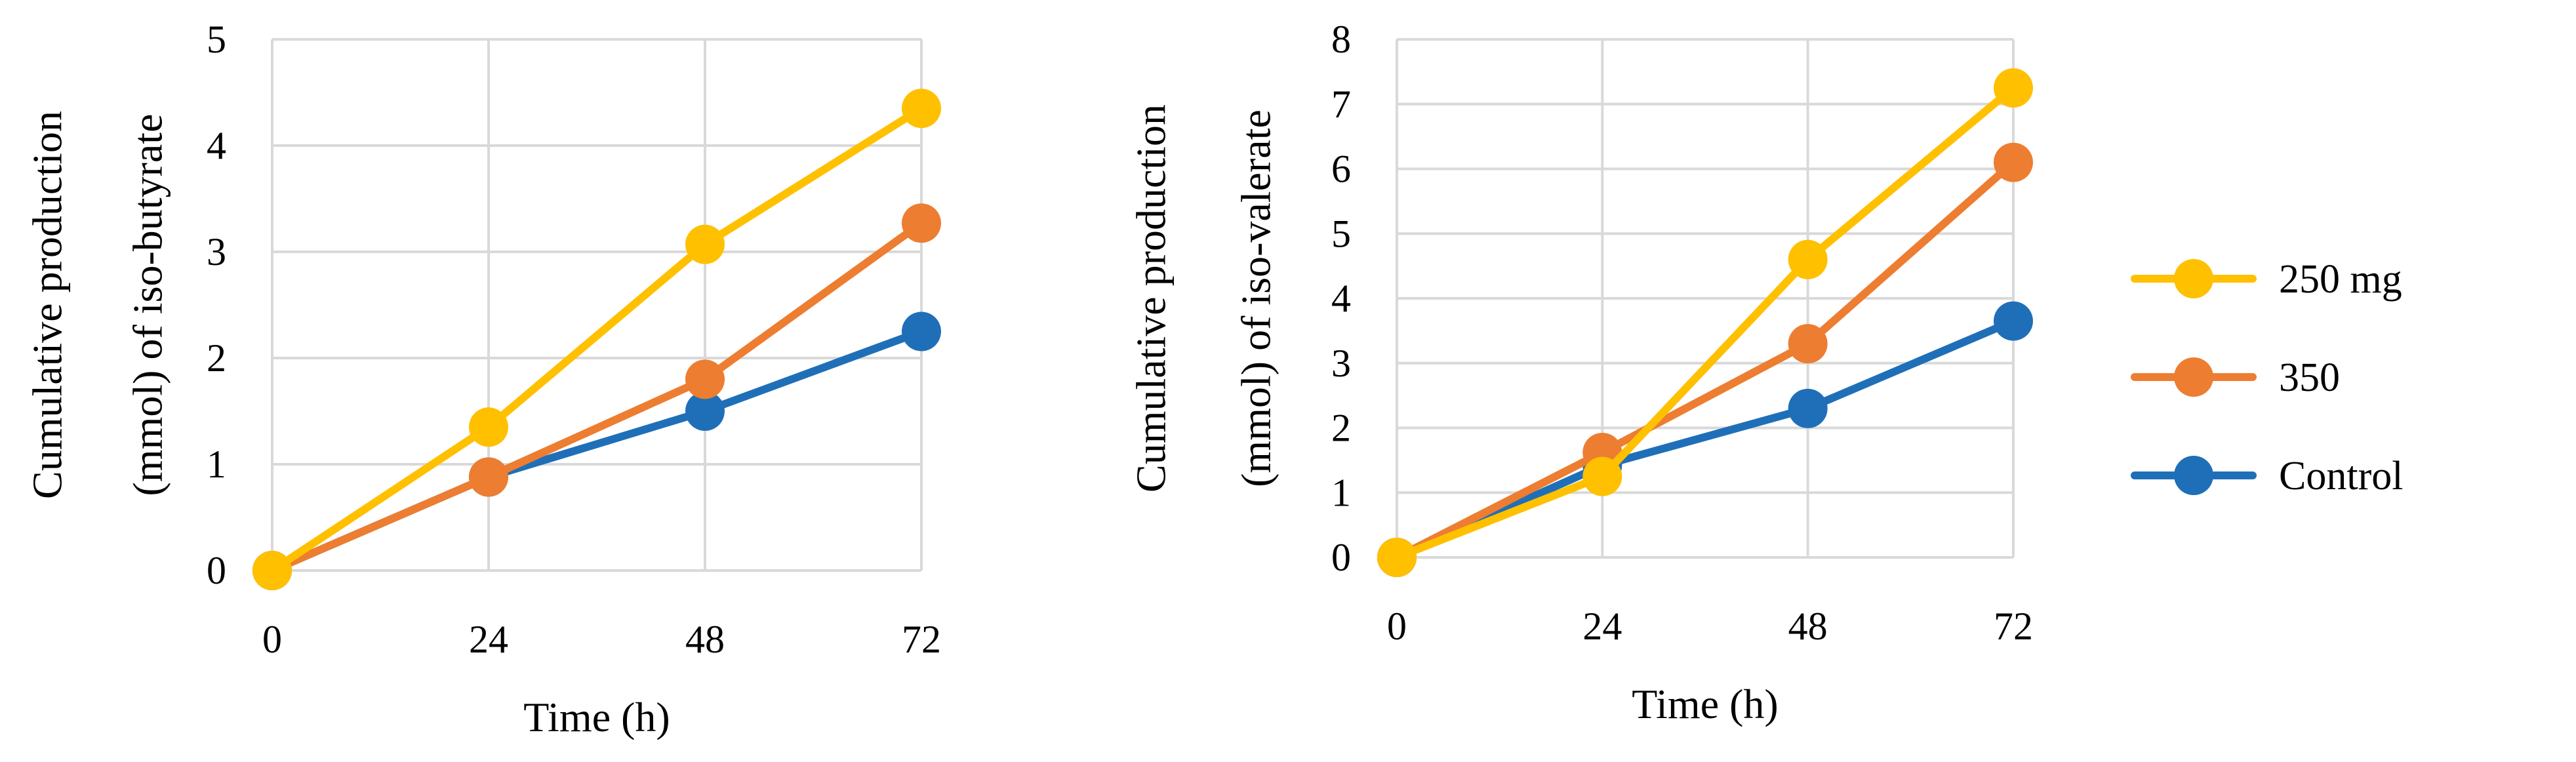  Describe the element at coordinates (1341, 104) in the screenshot. I see `y-tick-label: 7` at that location.